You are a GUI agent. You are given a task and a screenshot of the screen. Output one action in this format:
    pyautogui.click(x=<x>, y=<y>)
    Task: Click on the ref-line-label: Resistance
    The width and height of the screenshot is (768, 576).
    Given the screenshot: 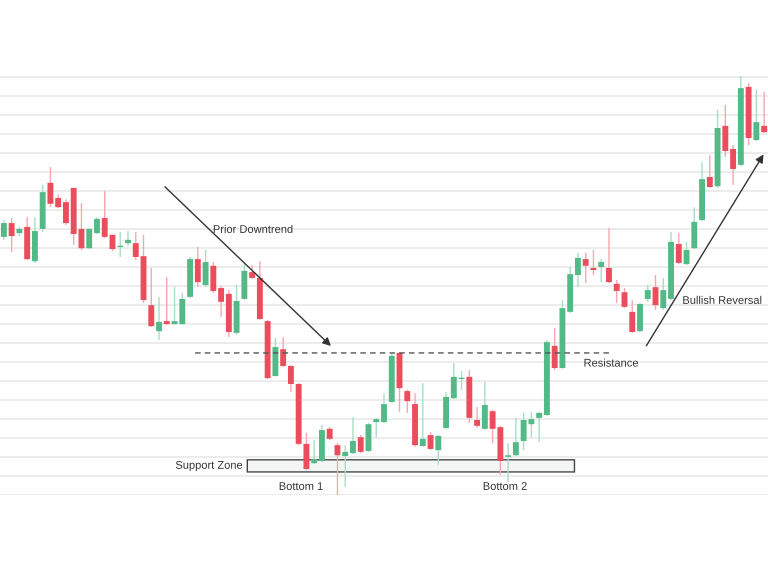 What is the action you would take?
    pyautogui.click(x=611, y=362)
    